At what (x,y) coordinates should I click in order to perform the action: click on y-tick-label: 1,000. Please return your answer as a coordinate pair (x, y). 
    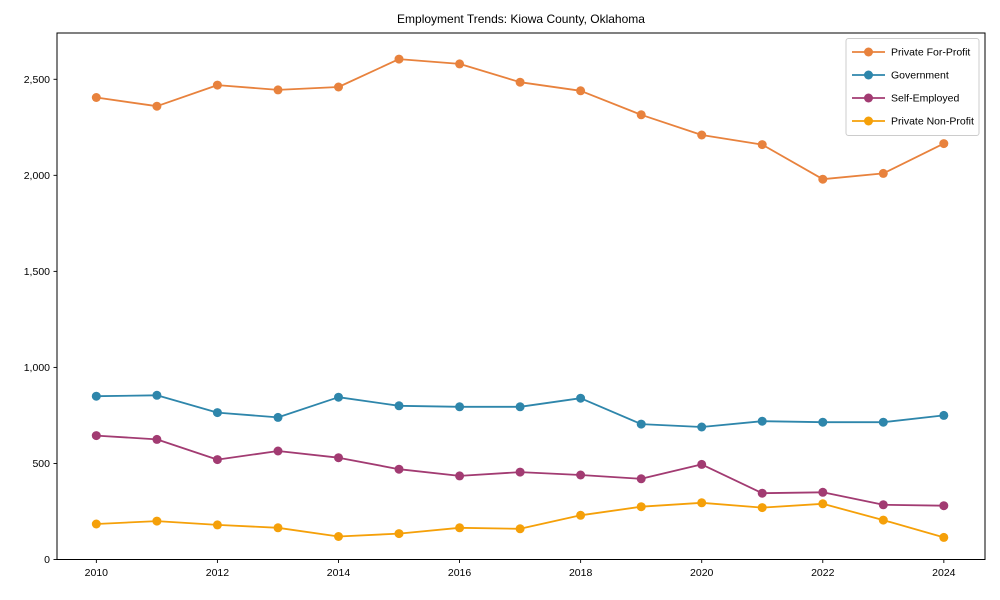
    Looking at the image, I should click on (37, 368).